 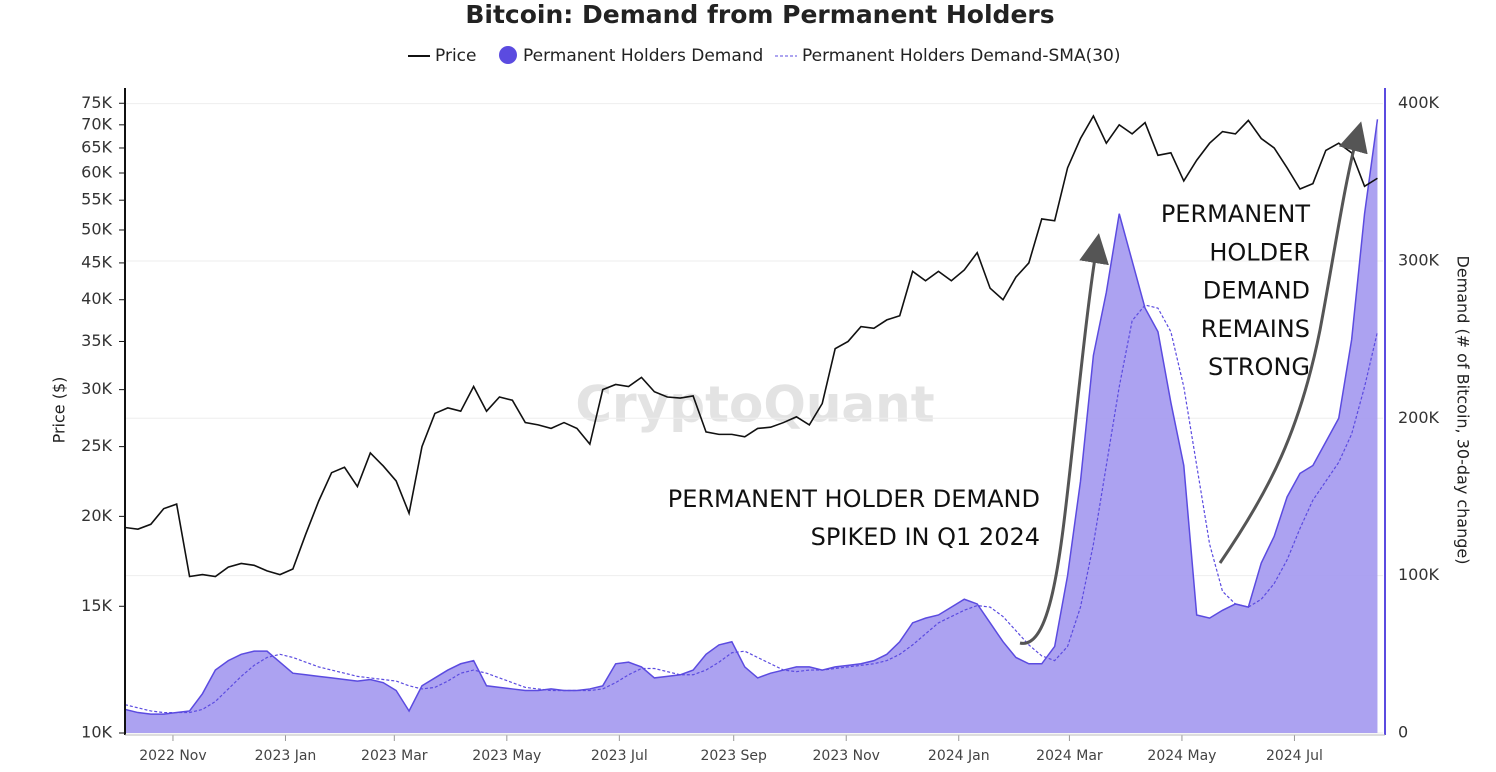 What do you see at coordinates (96, 228) in the screenshot?
I see `y-tick-label: 50K` at bounding box center [96, 228].